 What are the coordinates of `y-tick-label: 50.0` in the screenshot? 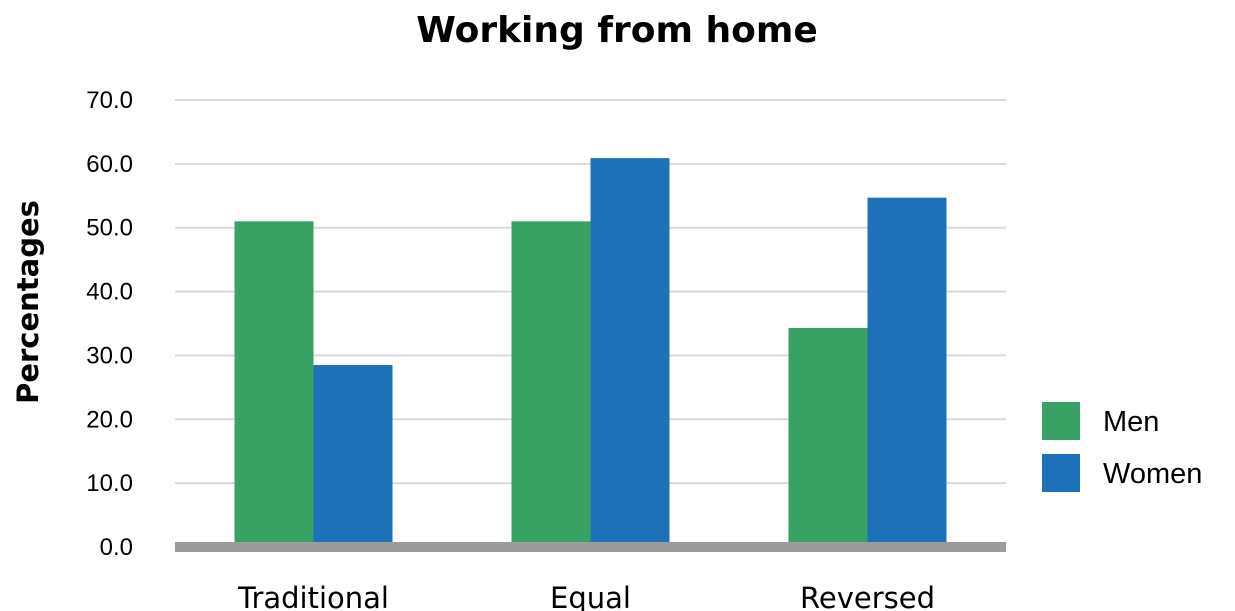 It's located at (109, 228).